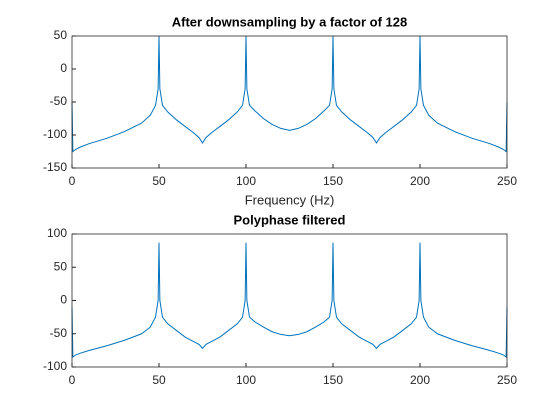 Image resolution: width=560 pixels, height=420 pixels. I want to click on y-tick-label: 100, so click(57, 233).